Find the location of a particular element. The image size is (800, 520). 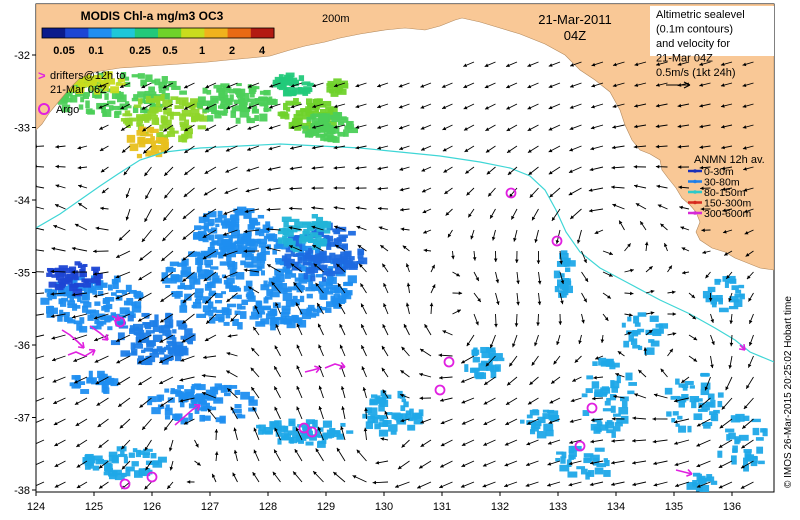

anmn-legend-label: 80-150m is located at coordinates (725, 193).